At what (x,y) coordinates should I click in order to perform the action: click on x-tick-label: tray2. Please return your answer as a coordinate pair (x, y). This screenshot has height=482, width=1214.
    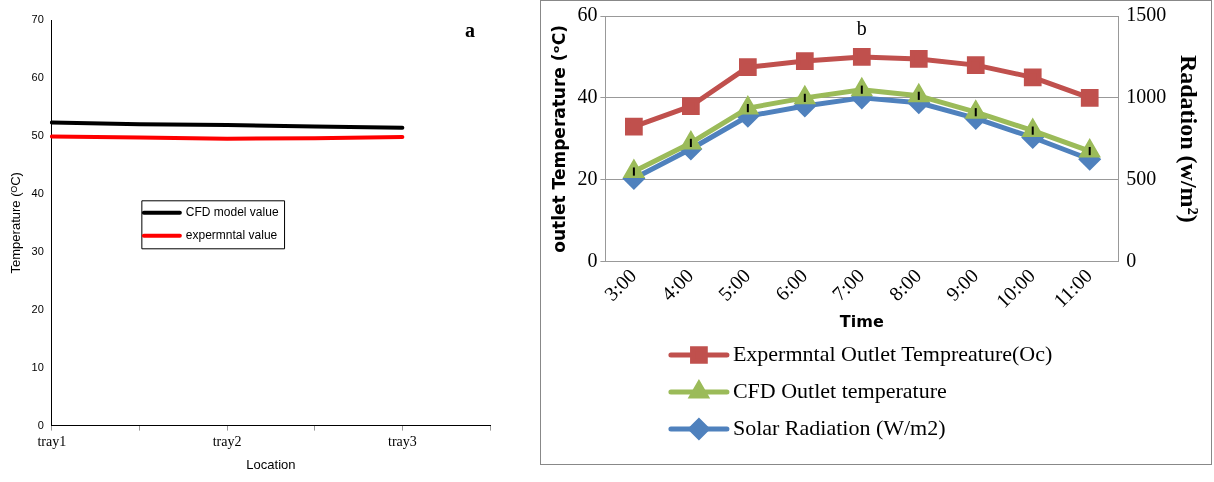
    Looking at the image, I should click on (227, 441).